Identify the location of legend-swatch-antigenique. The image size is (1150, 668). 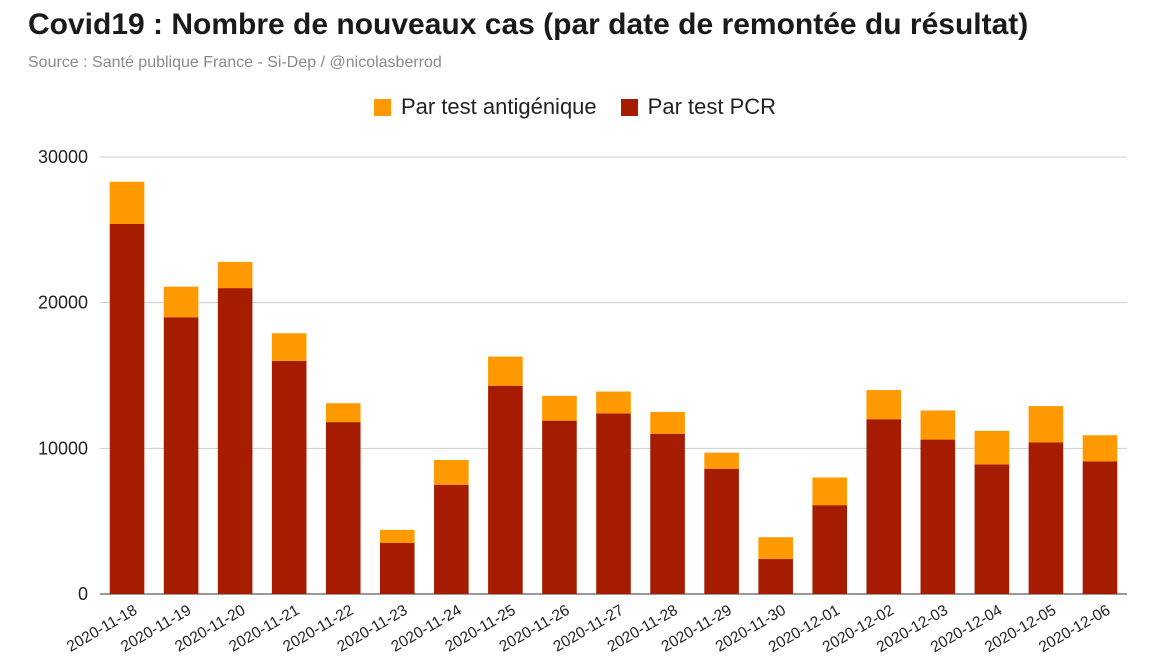
(382, 107).